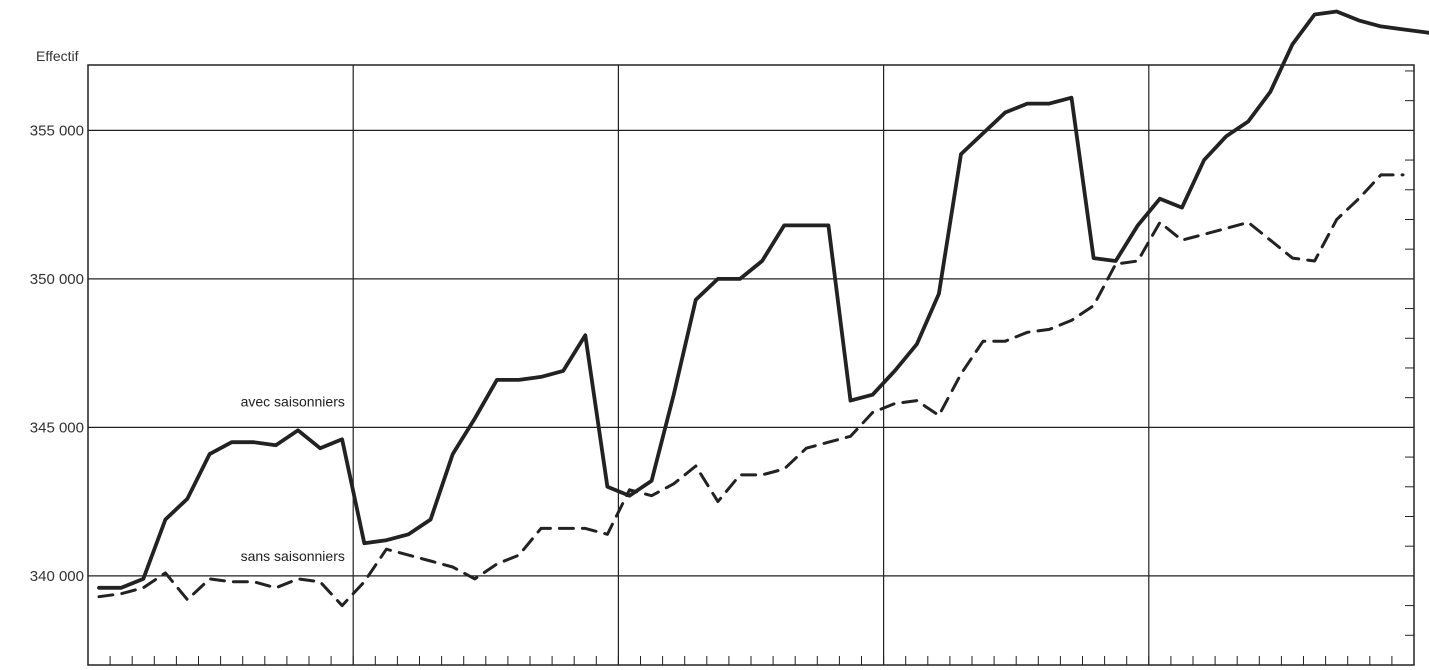 This screenshot has width=1429, height=670. What do you see at coordinates (57, 576) in the screenshot?
I see `y-tick-label: 340 000` at bounding box center [57, 576].